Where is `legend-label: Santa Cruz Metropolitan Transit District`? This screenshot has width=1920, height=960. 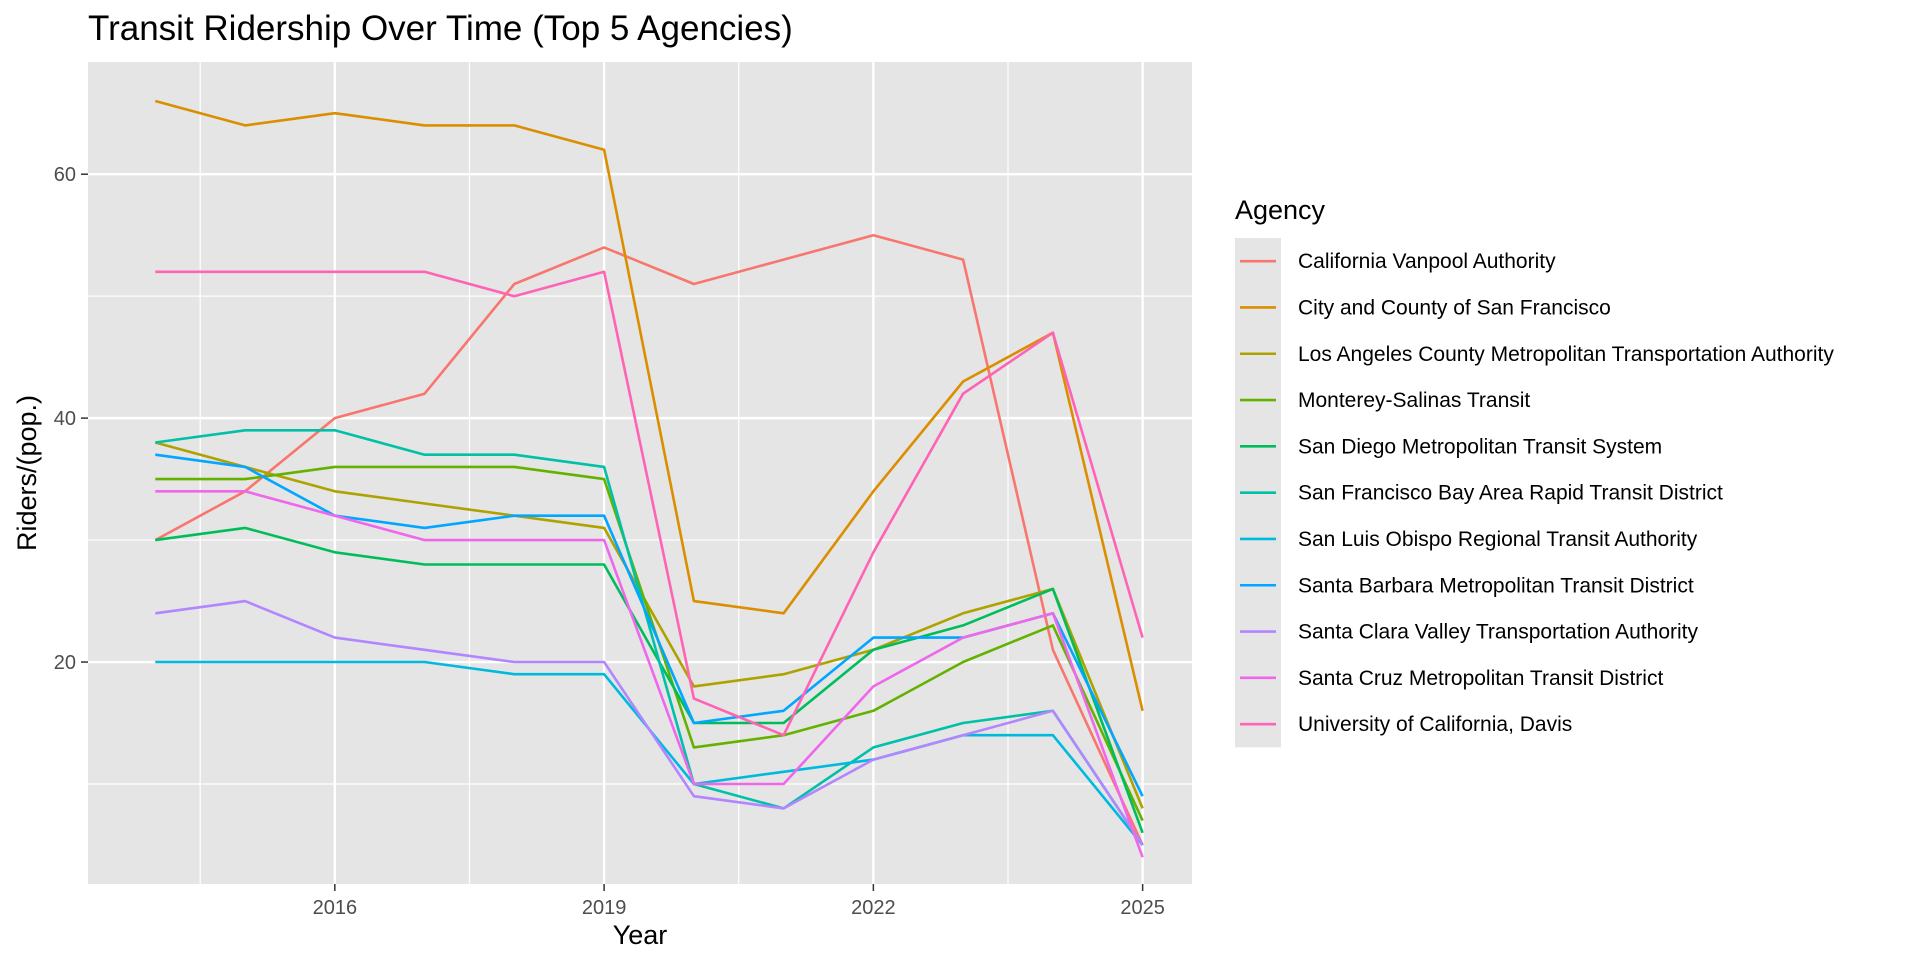 legend-label: Santa Cruz Metropolitan Transit District is located at coordinates (1480, 678).